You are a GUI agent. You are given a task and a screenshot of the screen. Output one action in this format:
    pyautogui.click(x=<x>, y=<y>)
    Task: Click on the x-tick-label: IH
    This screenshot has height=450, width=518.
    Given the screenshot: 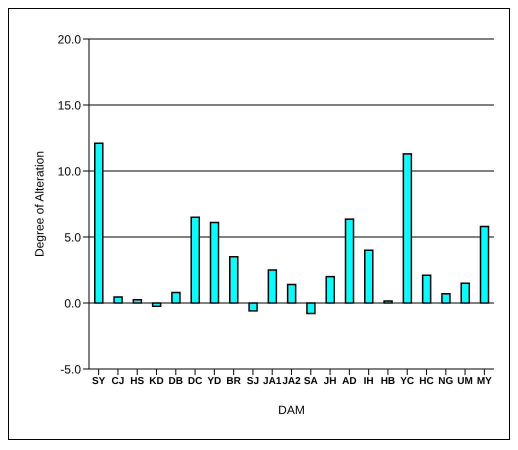 What is the action you would take?
    pyautogui.click(x=369, y=382)
    